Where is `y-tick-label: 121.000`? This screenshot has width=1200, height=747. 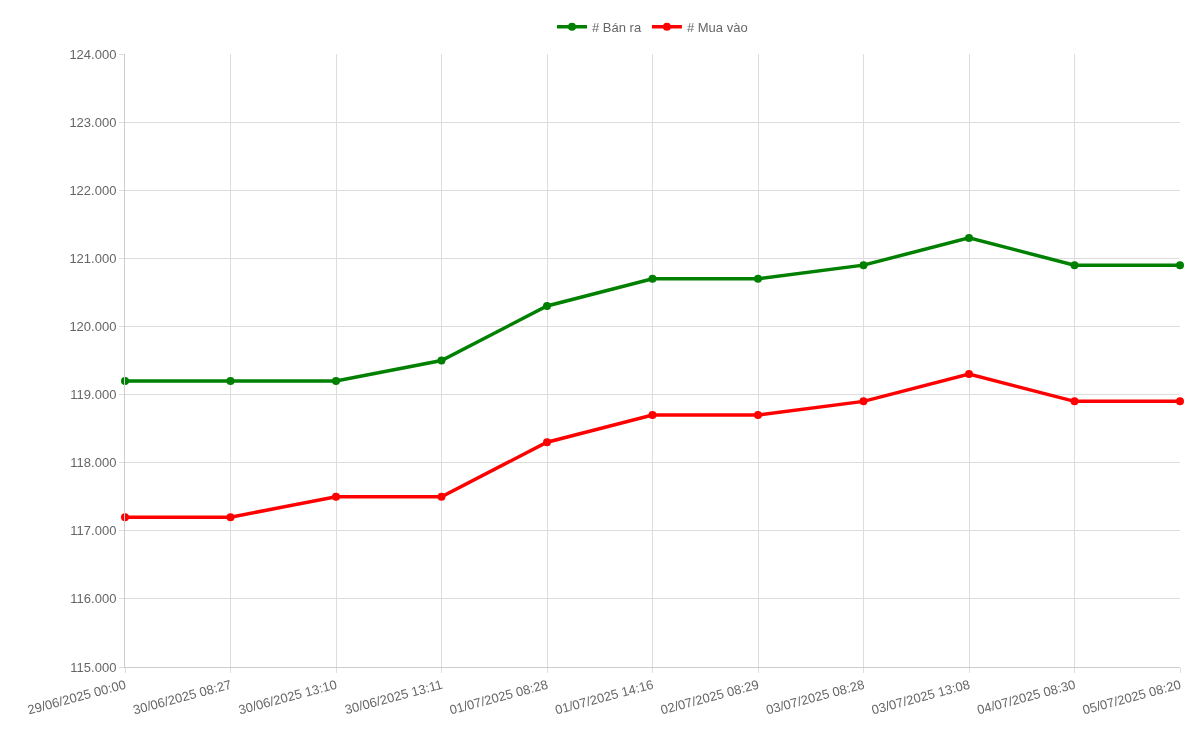 y-tick-label: 121.000 is located at coordinates (93, 258).